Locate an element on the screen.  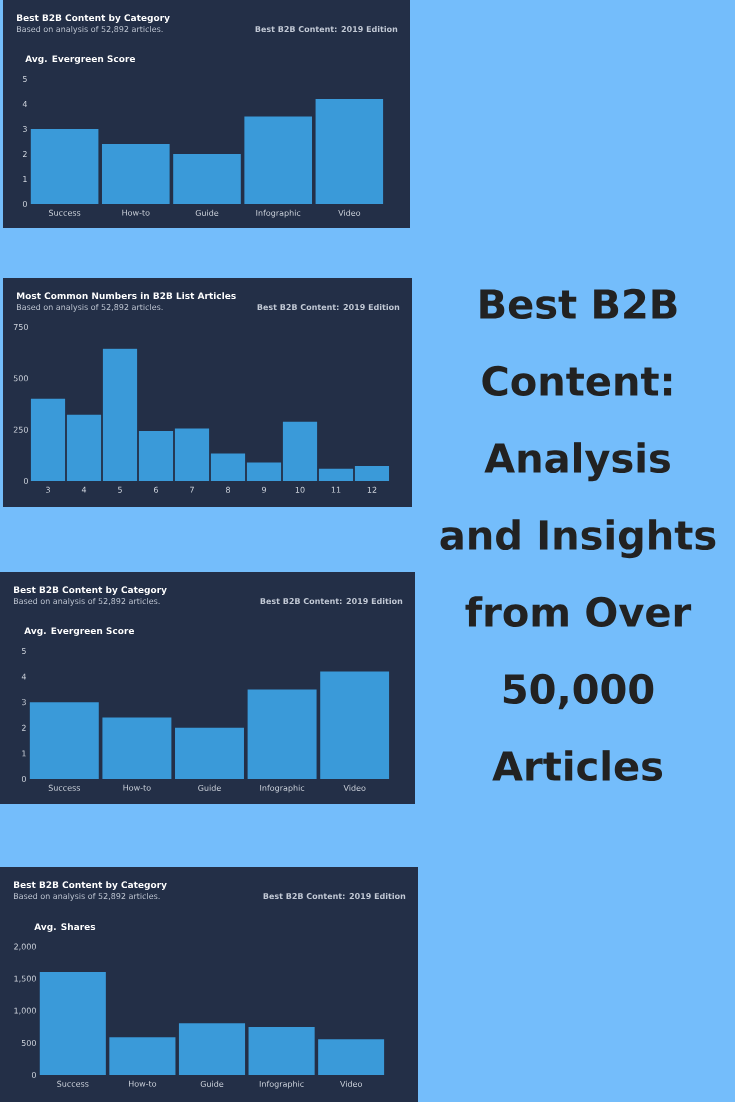
x-tick-label: 4 is located at coordinates (84, 489).